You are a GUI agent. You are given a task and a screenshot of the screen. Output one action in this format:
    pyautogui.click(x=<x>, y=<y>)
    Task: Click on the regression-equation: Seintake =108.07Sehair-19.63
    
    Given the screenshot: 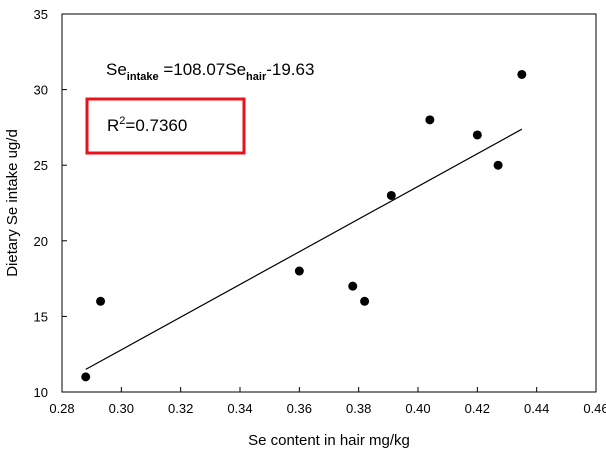 What is the action you would take?
    pyautogui.click(x=210, y=71)
    